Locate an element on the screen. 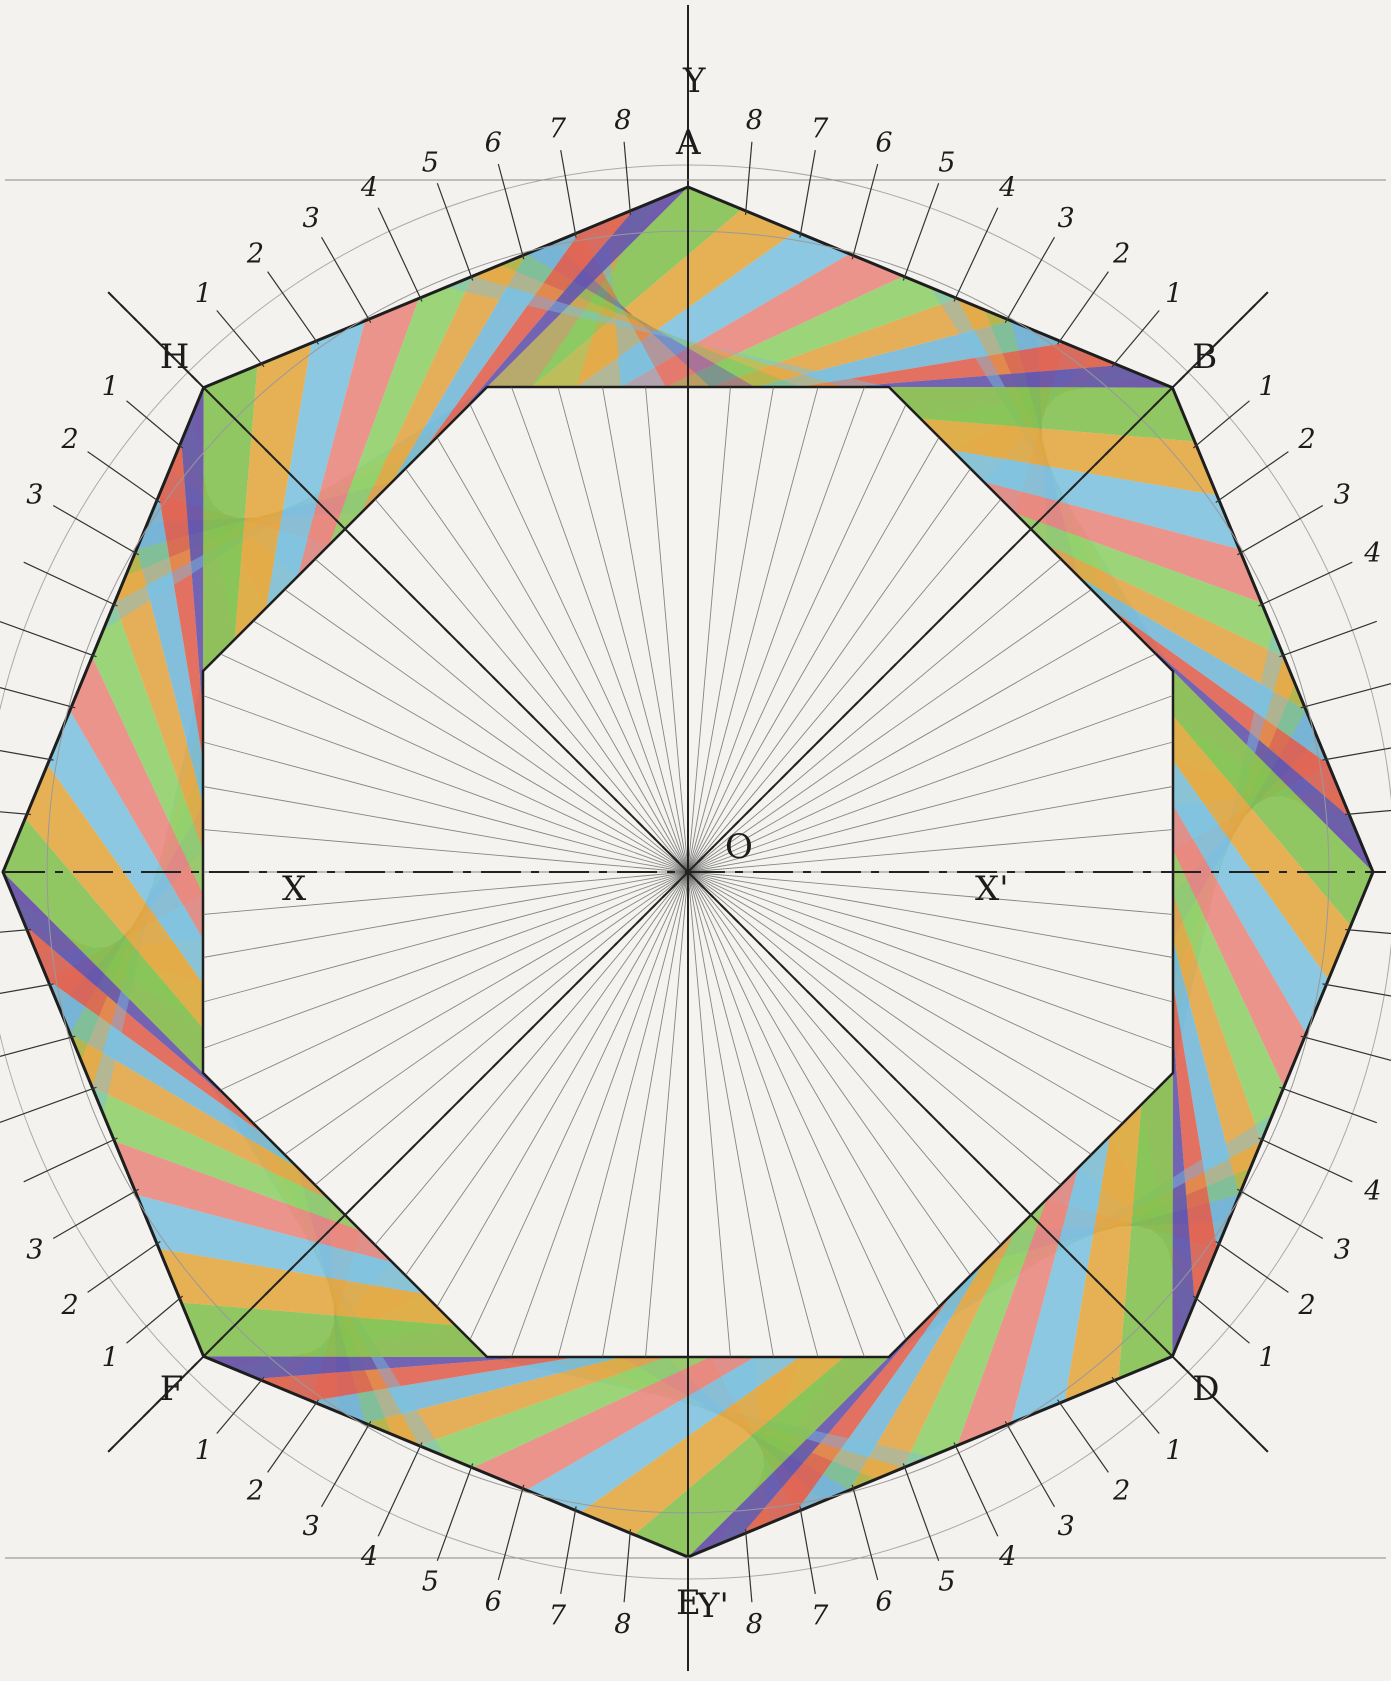 The width and height of the screenshot is (1391, 1681). label-division-number: 7 is located at coordinates (820, 129).